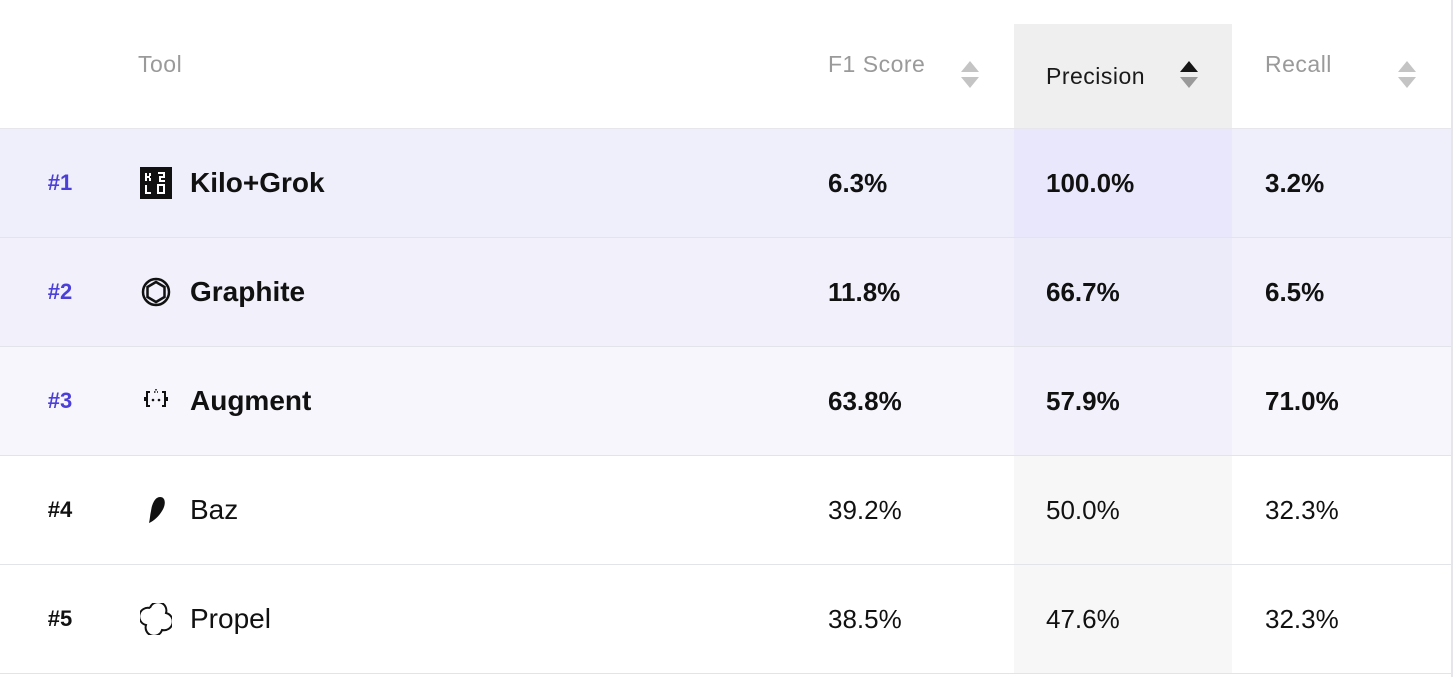 This screenshot has width=1456, height=677. I want to click on recall-column-header: Recall, so click(1298, 63).